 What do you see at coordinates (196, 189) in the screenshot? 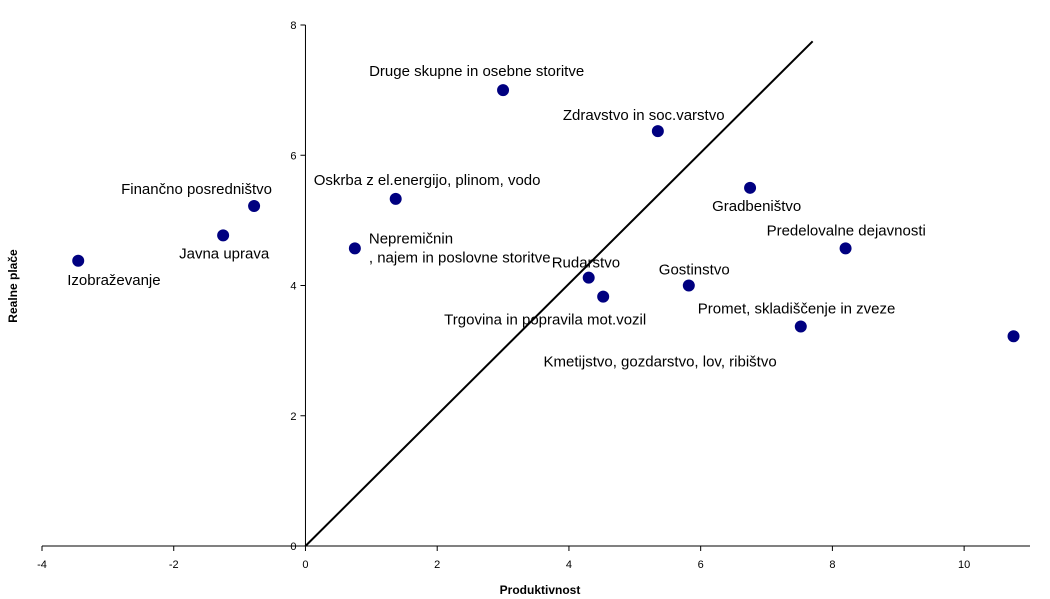
I see `data-point-label: Finančno posredništvo` at bounding box center [196, 189].